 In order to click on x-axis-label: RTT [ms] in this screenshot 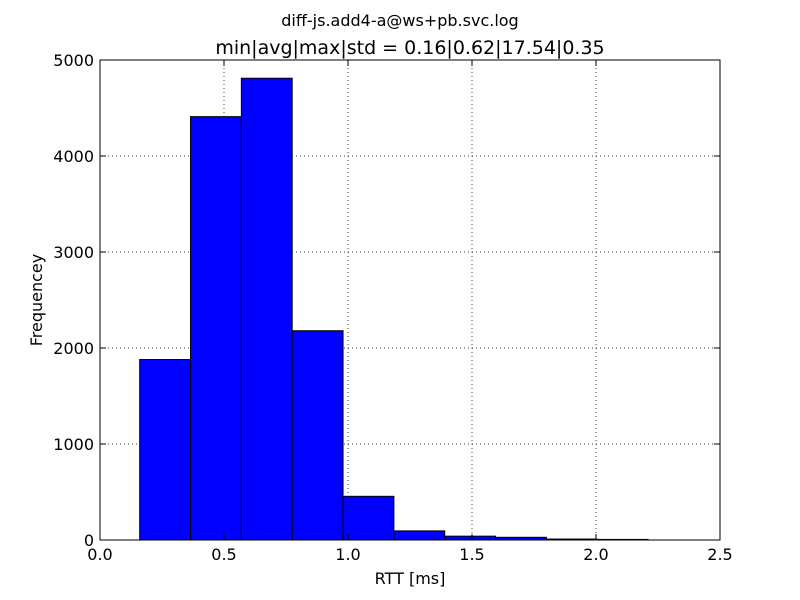, I will do `click(410, 578)`.